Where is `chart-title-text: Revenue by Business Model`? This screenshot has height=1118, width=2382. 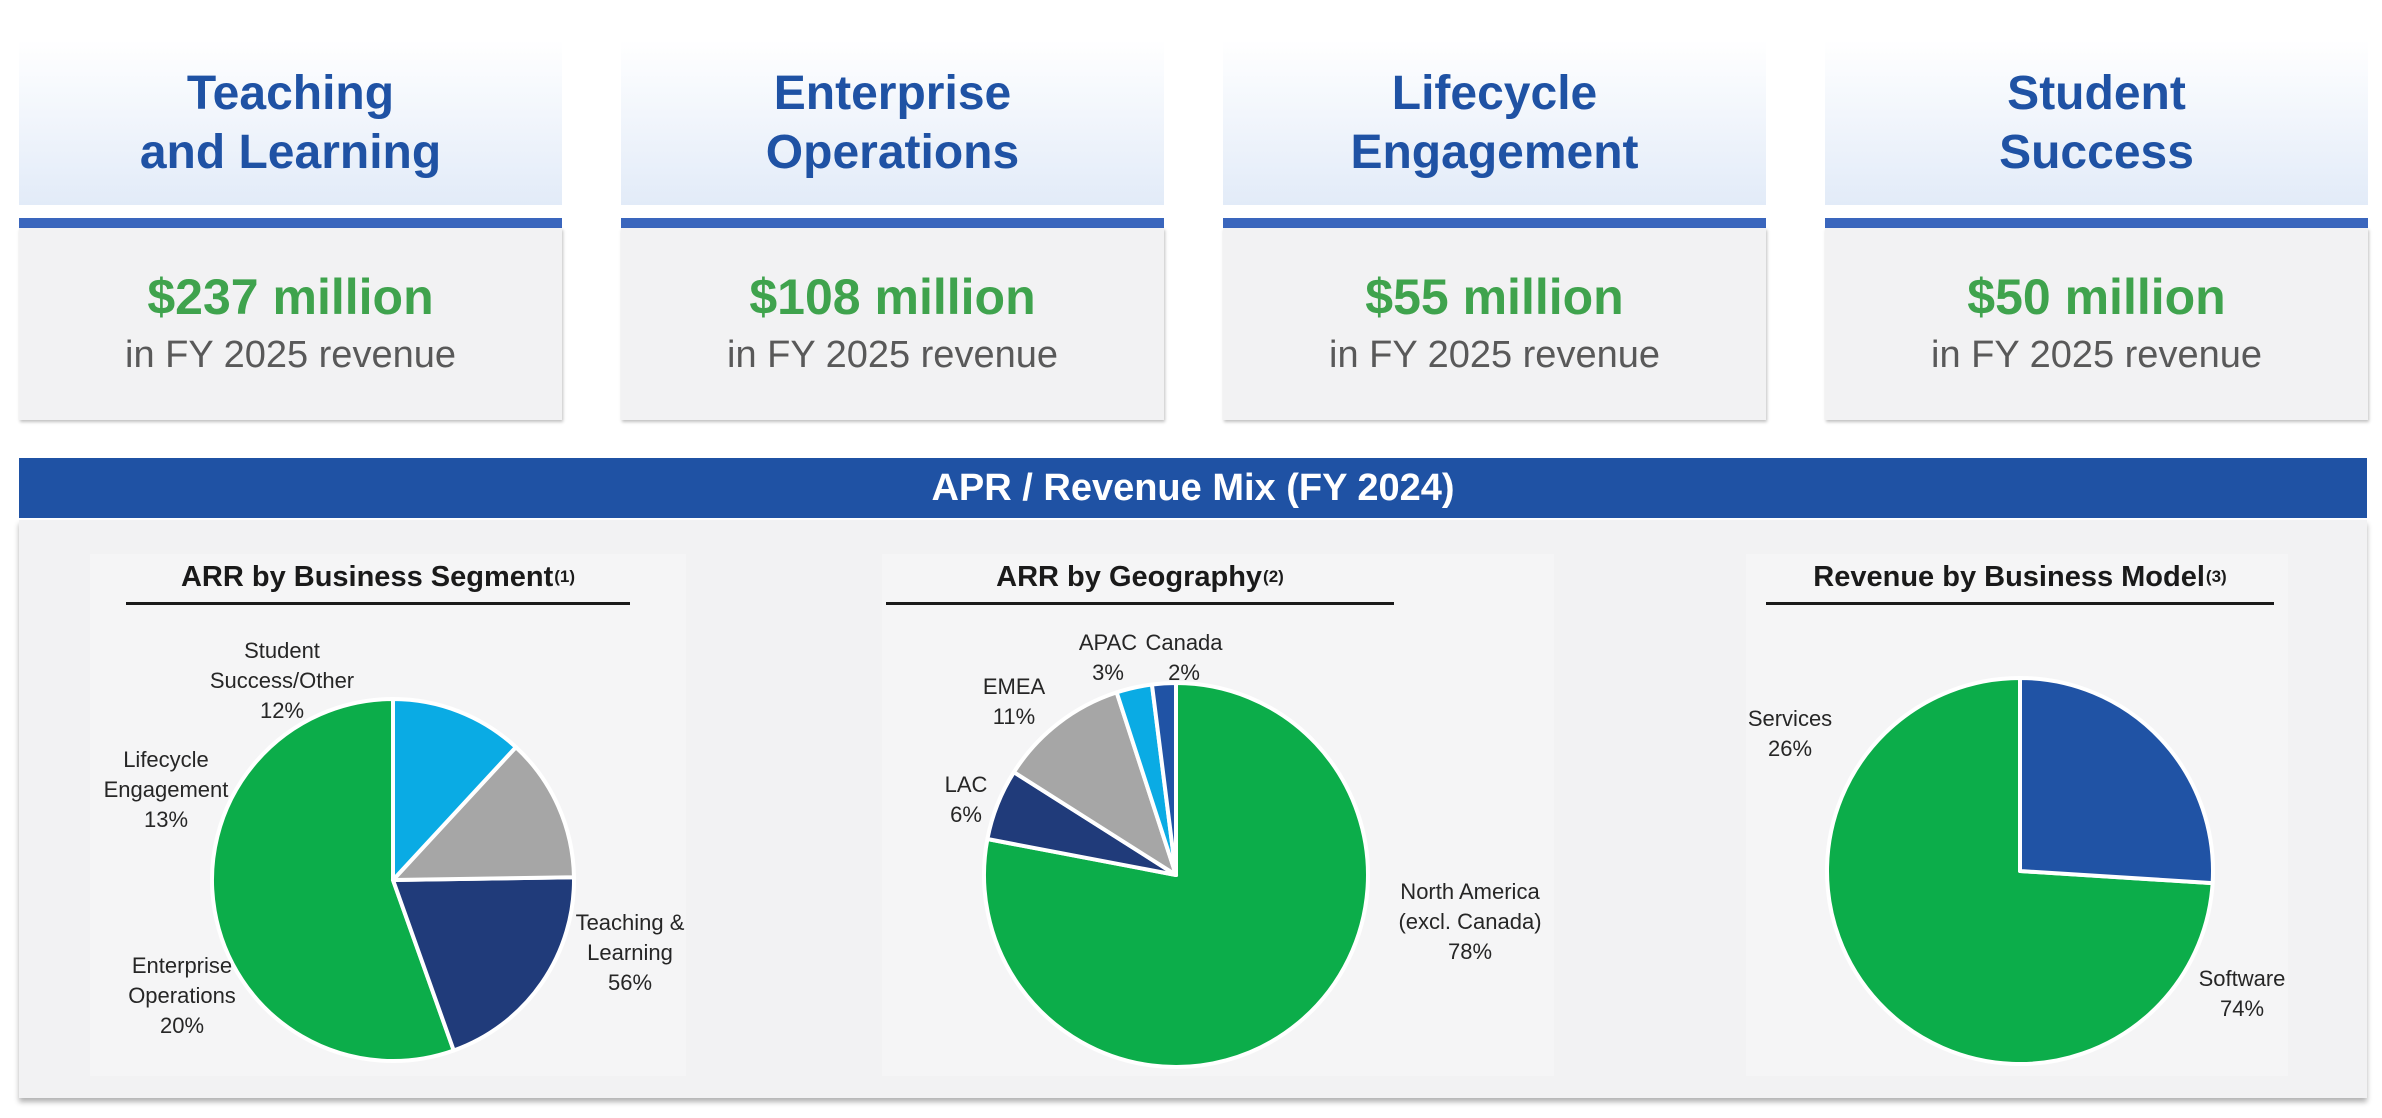 chart-title-text: Revenue by Business Model is located at coordinates (2009, 576).